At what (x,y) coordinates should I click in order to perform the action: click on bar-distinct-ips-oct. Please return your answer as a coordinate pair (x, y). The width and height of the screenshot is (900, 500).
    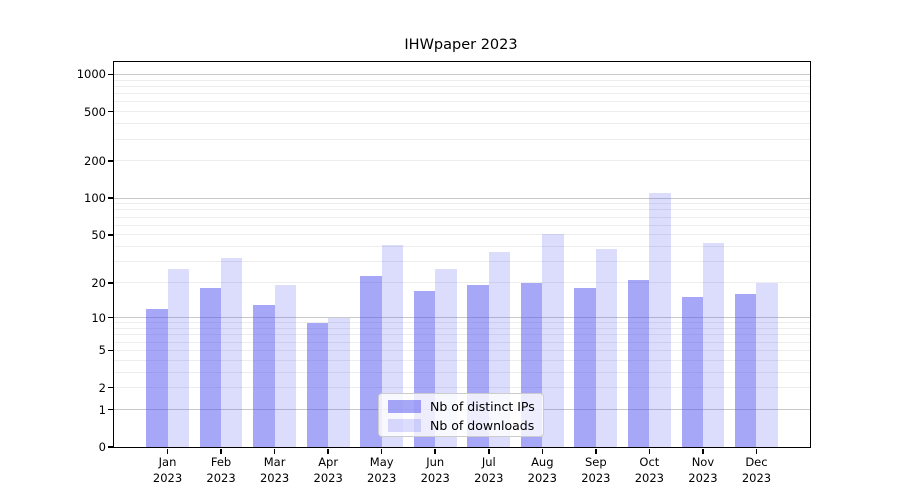
    Looking at the image, I should click on (638, 363).